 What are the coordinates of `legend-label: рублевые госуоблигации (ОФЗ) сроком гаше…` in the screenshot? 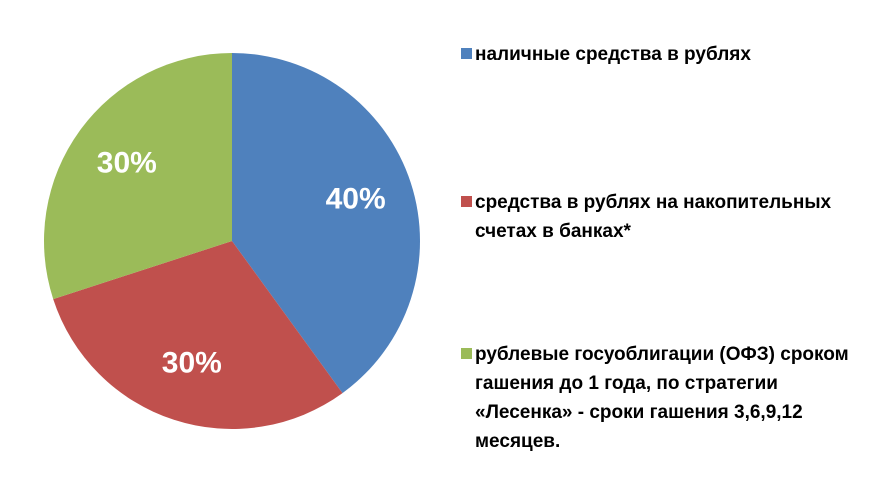 It's located at (662, 398).